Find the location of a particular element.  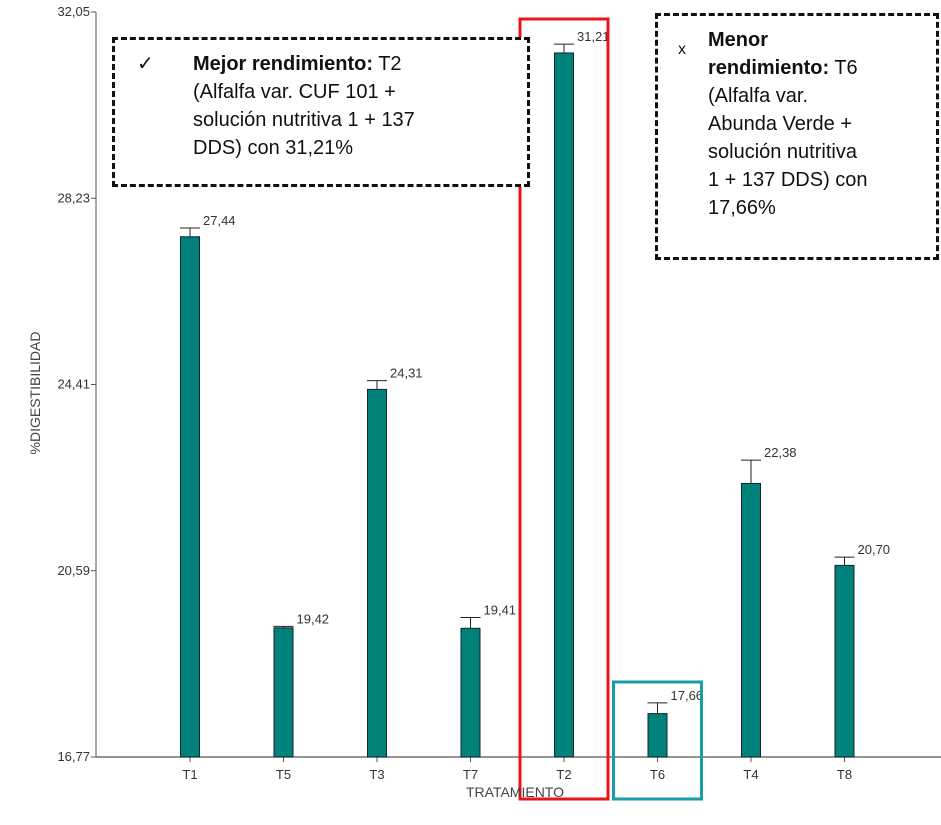

bar-t4 is located at coordinates (751, 620).